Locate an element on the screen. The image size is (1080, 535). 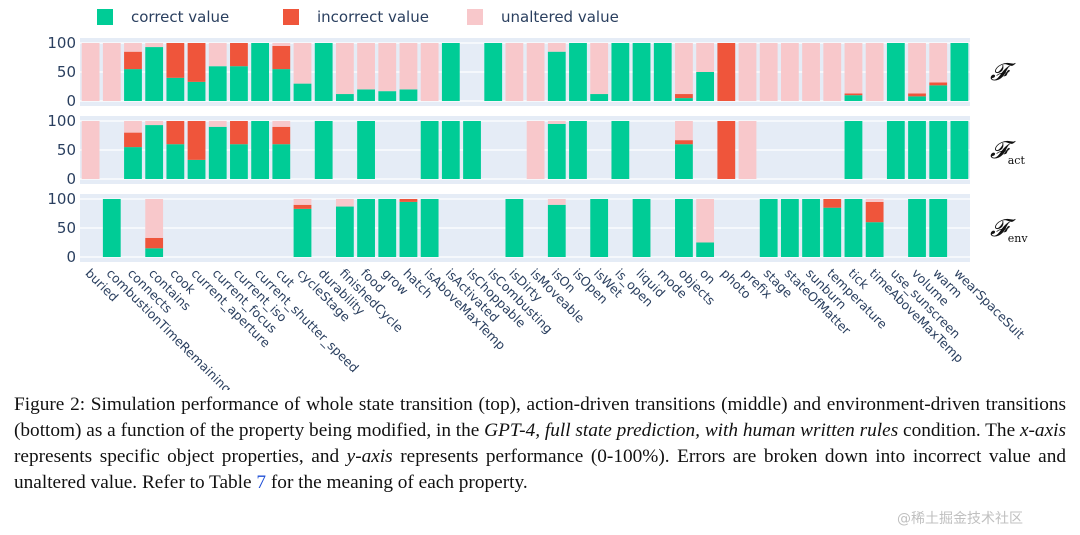
panel-3: 0 50 100 𝓕env is located at coordinates (537, 228).